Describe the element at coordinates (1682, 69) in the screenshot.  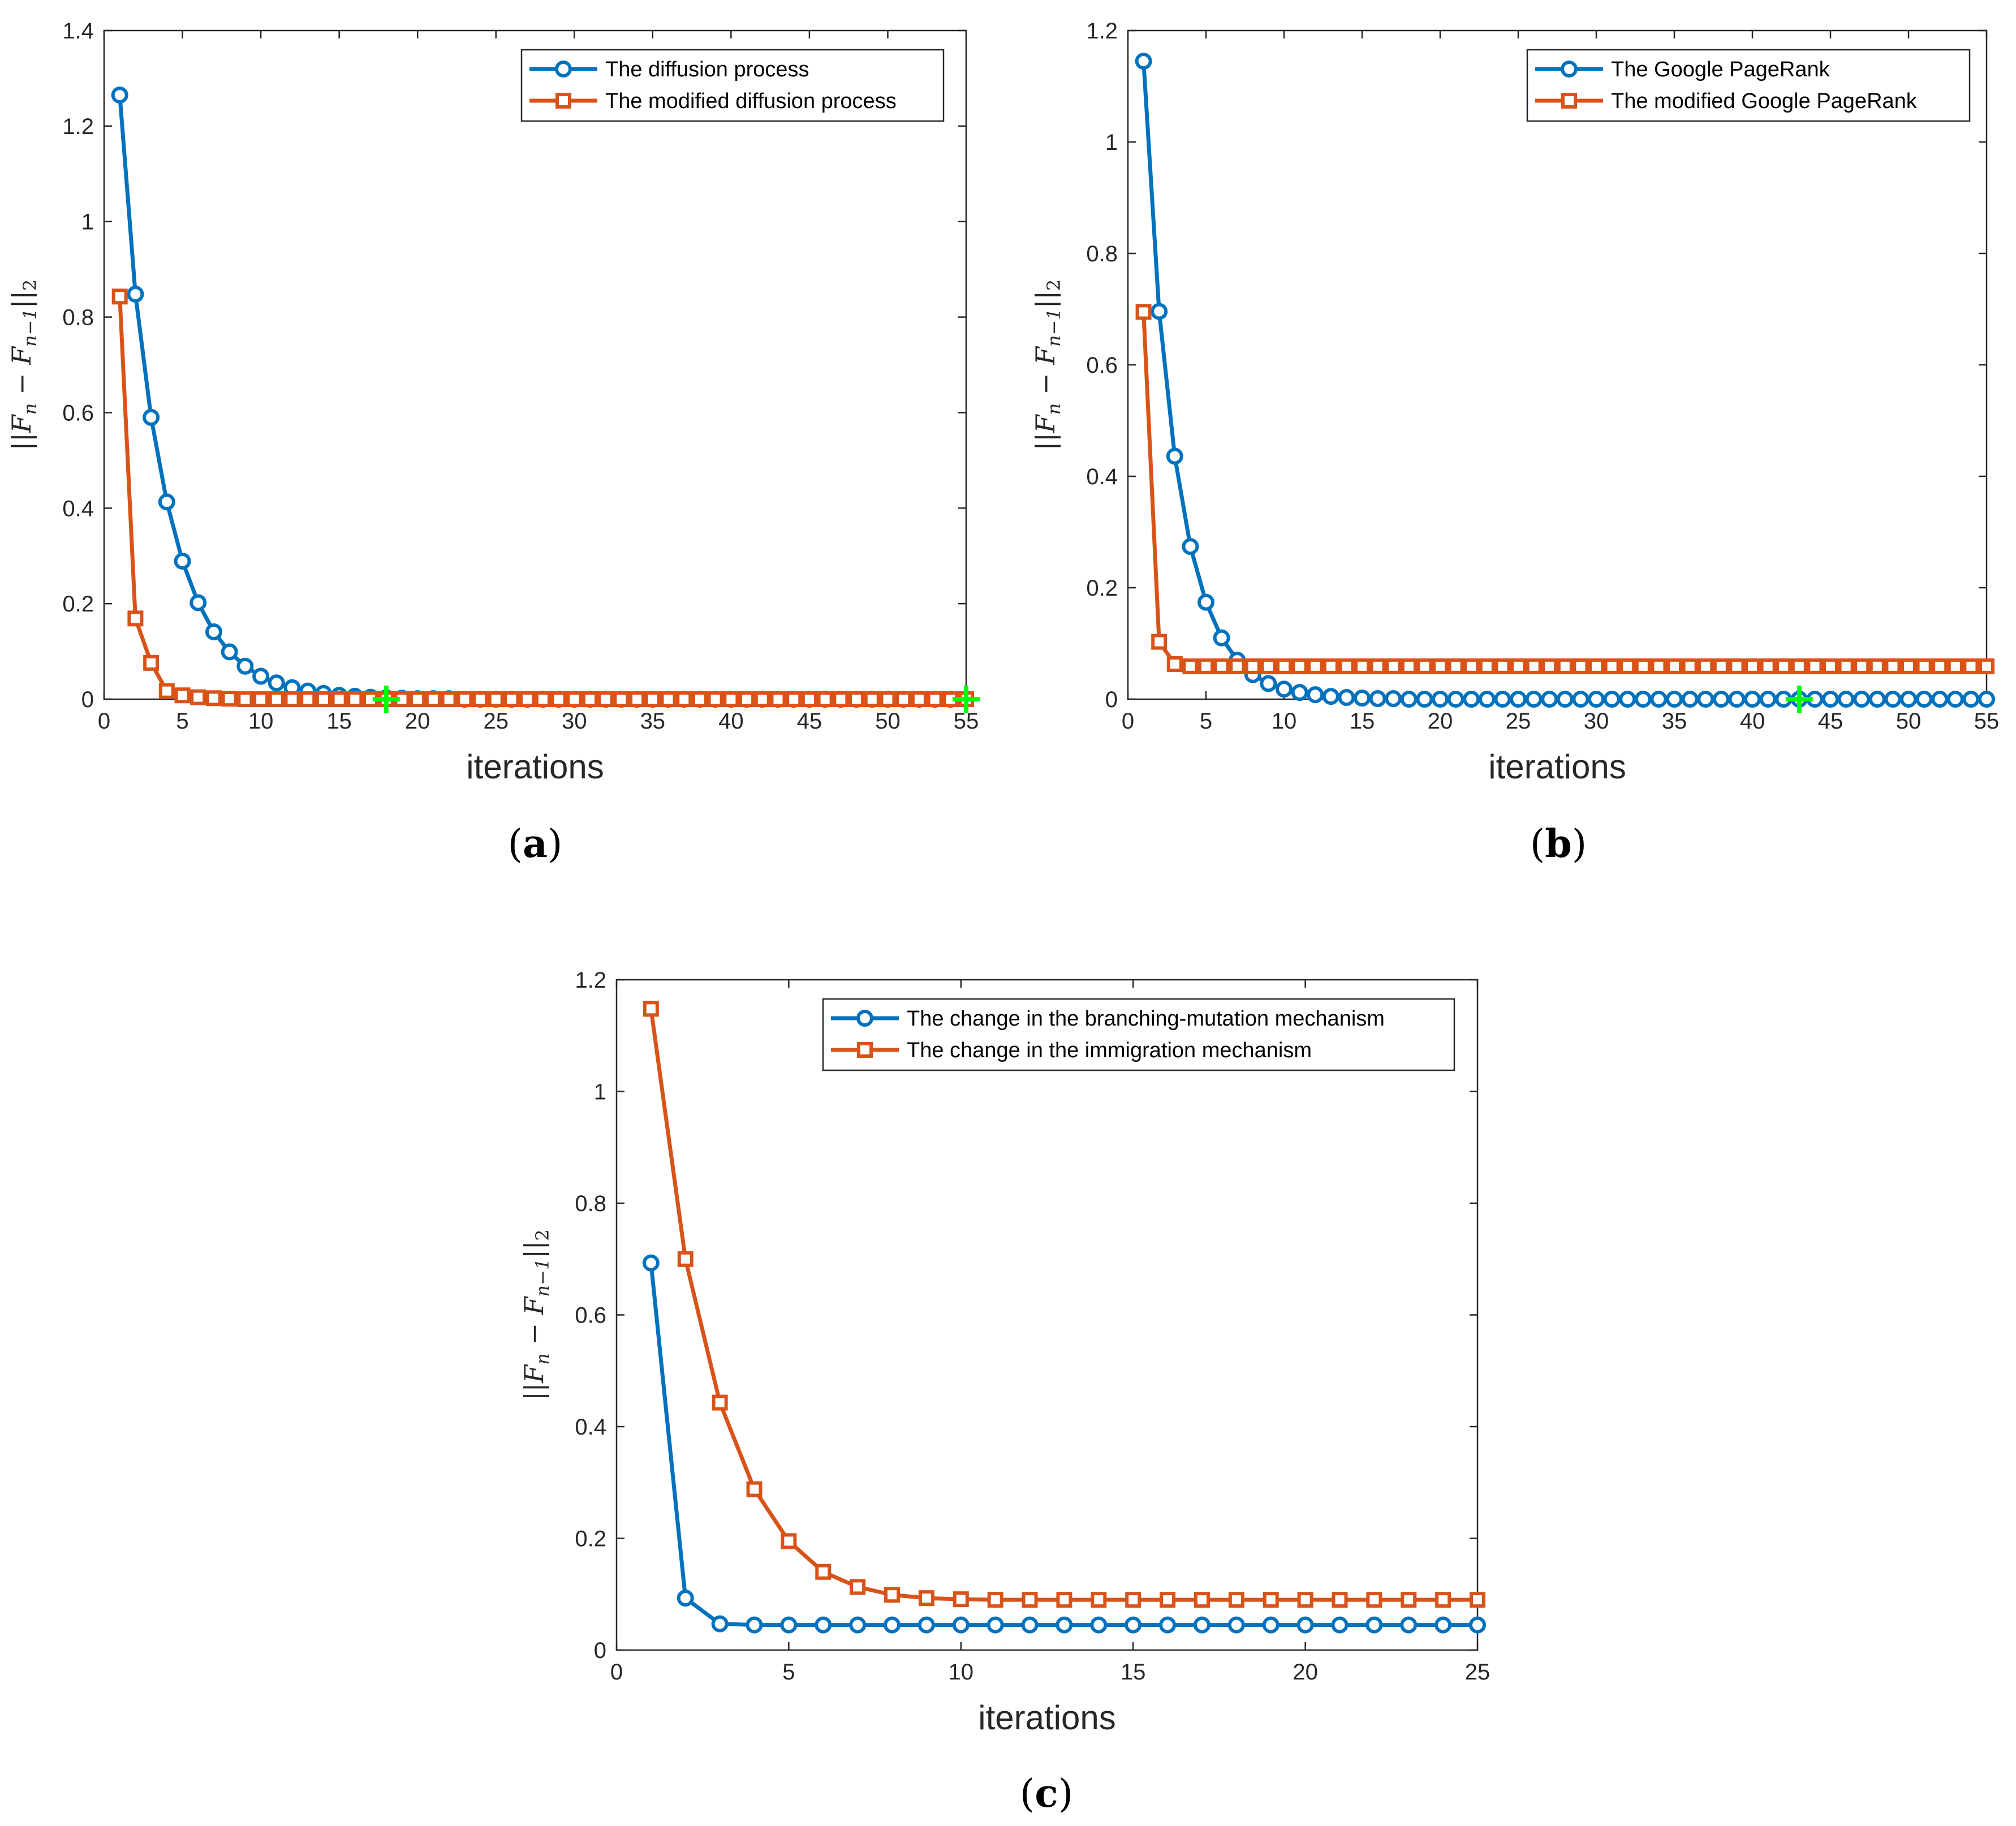
I see `legend-entry: The Google PageRank` at that location.